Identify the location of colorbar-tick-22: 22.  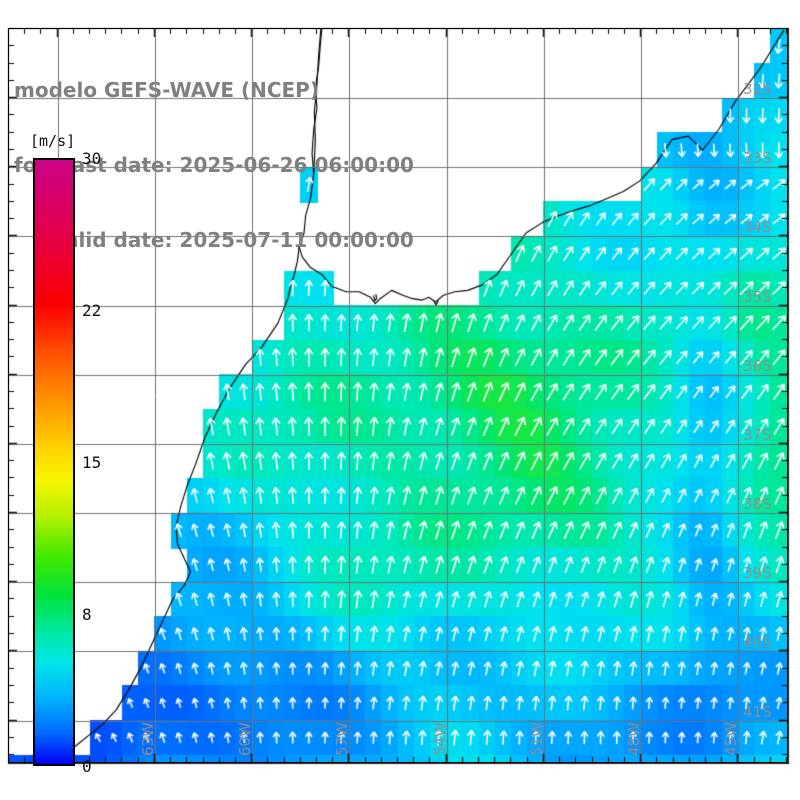
(92, 310).